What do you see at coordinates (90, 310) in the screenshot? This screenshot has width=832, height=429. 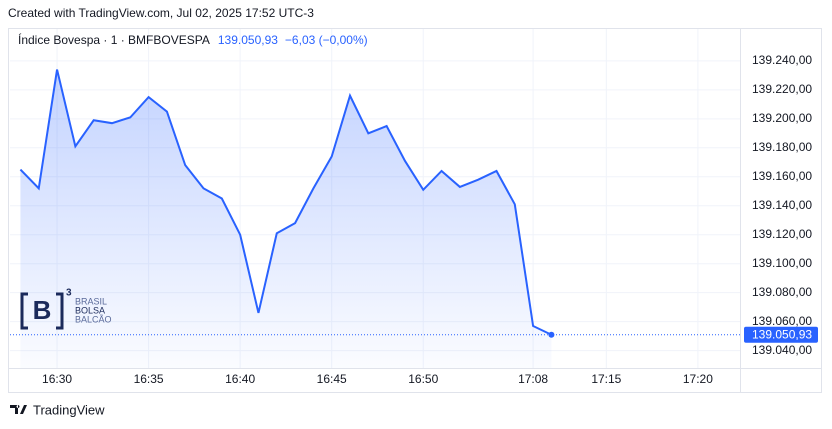 I see `logo-line: BOLSA` at bounding box center [90, 310].